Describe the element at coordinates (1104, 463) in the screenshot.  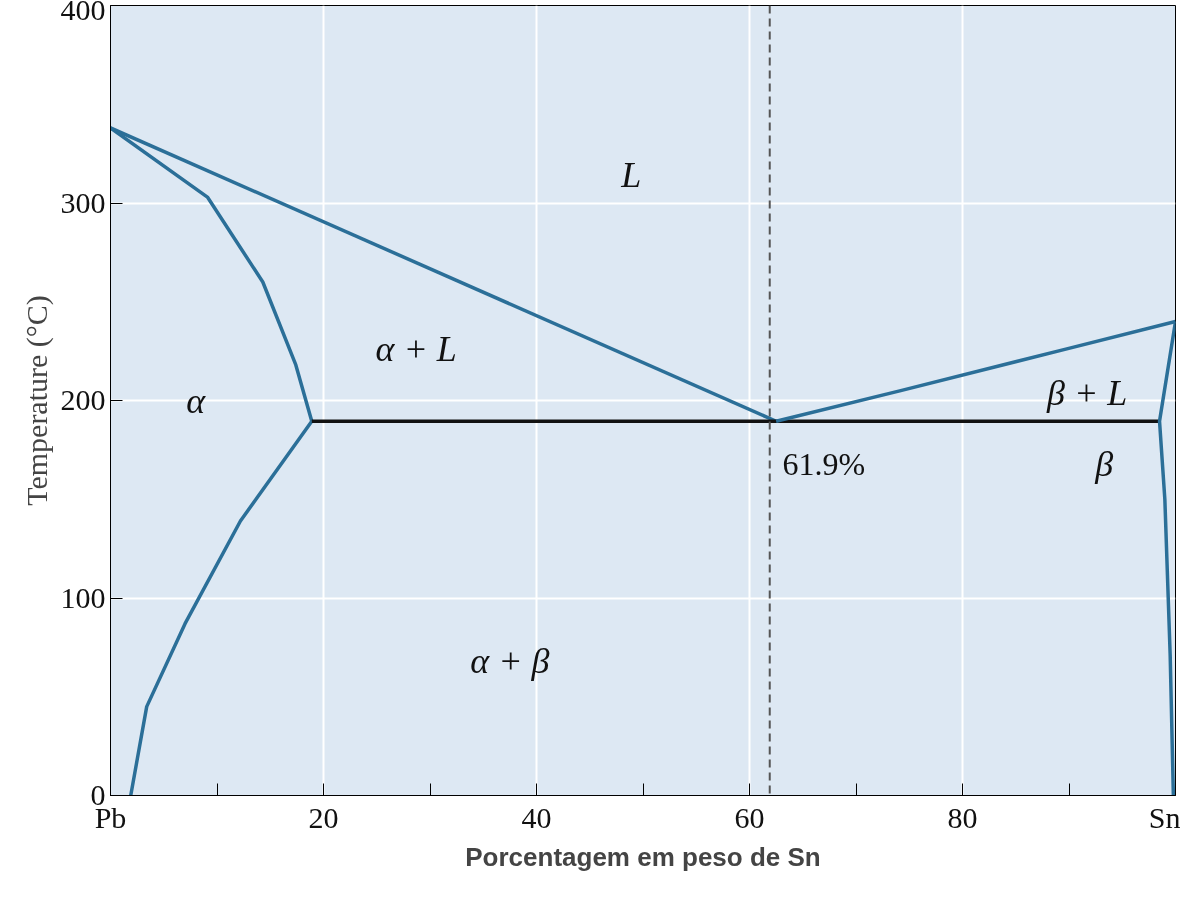
I see `annotation: β` at that location.